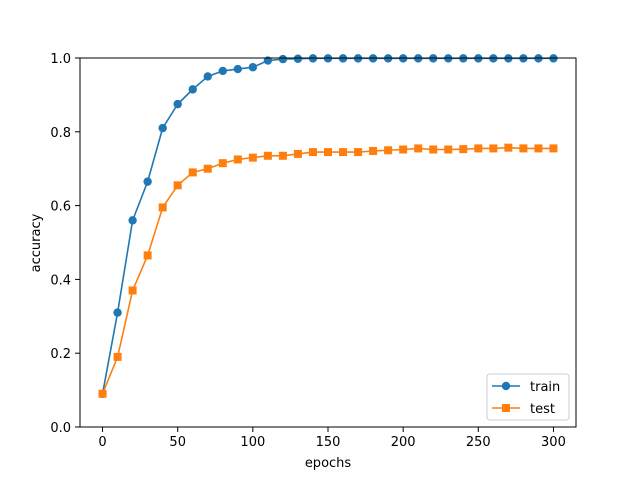 This screenshot has height=485, width=640. Describe the element at coordinates (102, 442) in the screenshot. I see `x-tick-label: 0` at that location.